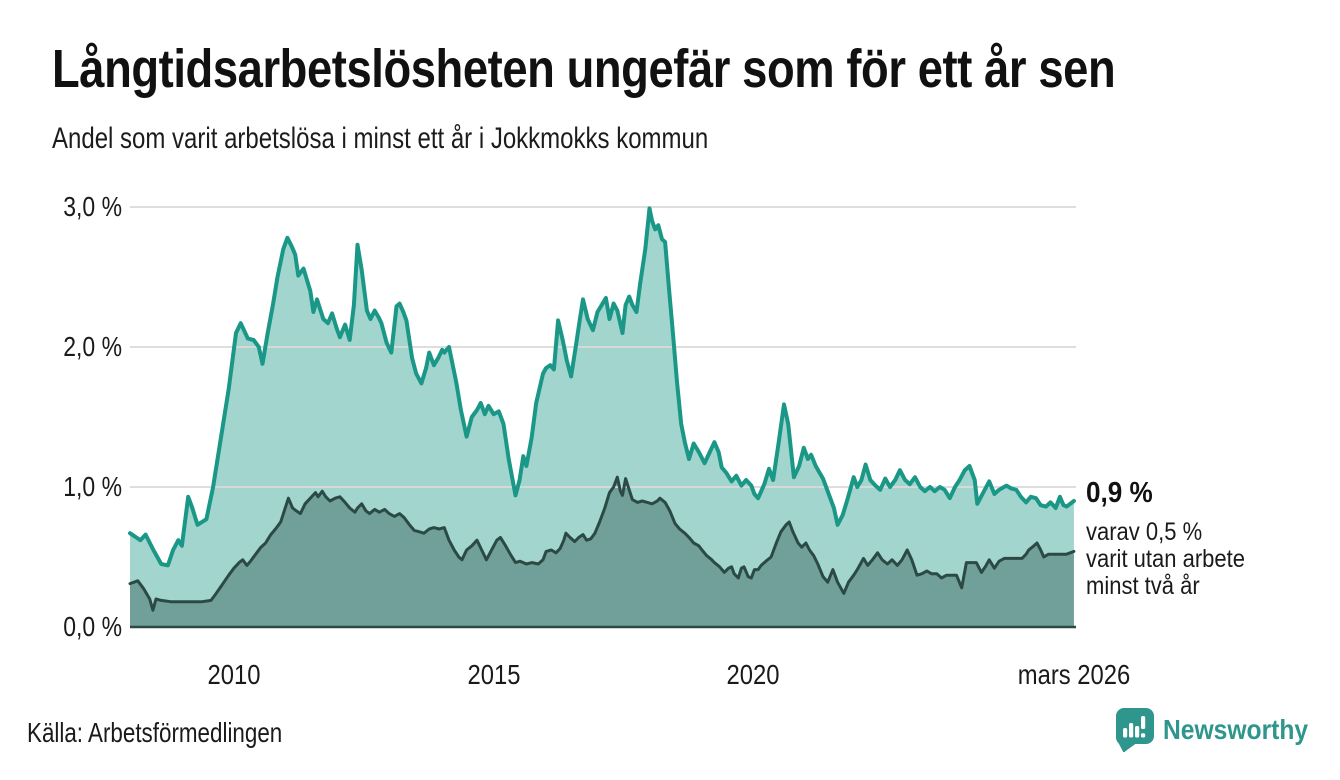  I want to click on x-axis-tick-label: 2020, so click(753, 674).